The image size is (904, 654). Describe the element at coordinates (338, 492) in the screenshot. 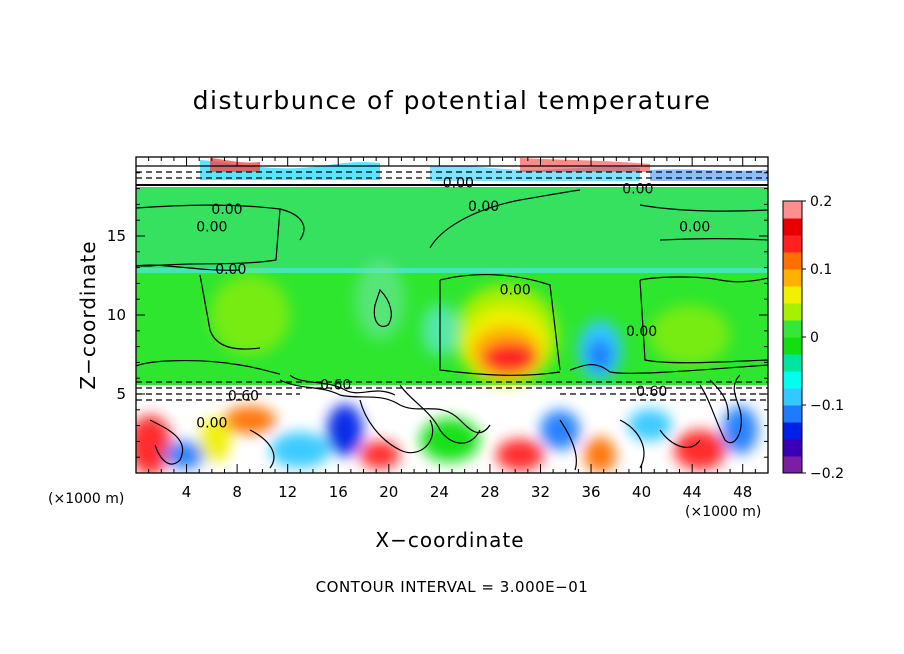

I see `x-tick-label: 16` at that location.